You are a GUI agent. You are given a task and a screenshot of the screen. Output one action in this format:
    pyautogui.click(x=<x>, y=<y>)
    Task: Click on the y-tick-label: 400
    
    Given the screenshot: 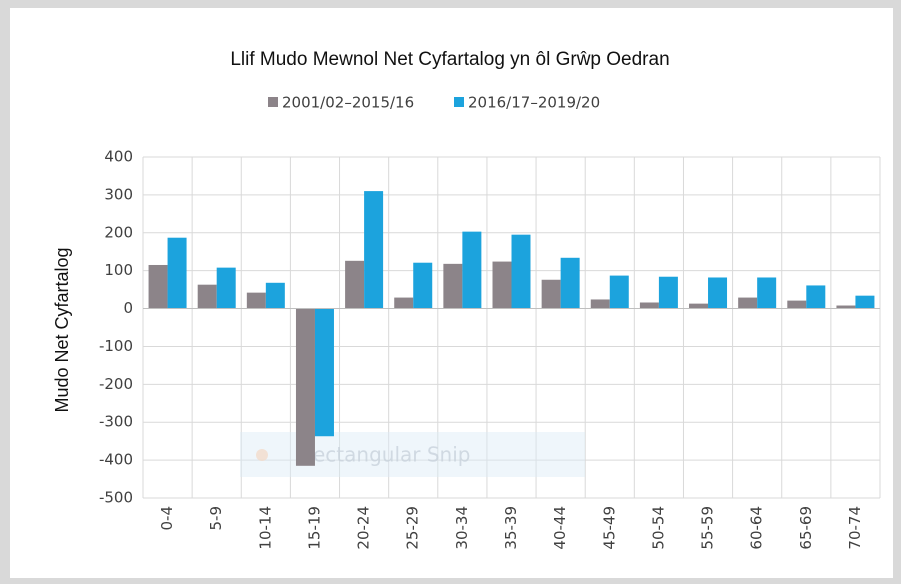 What is the action you would take?
    pyautogui.click(x=118, y=157)
    